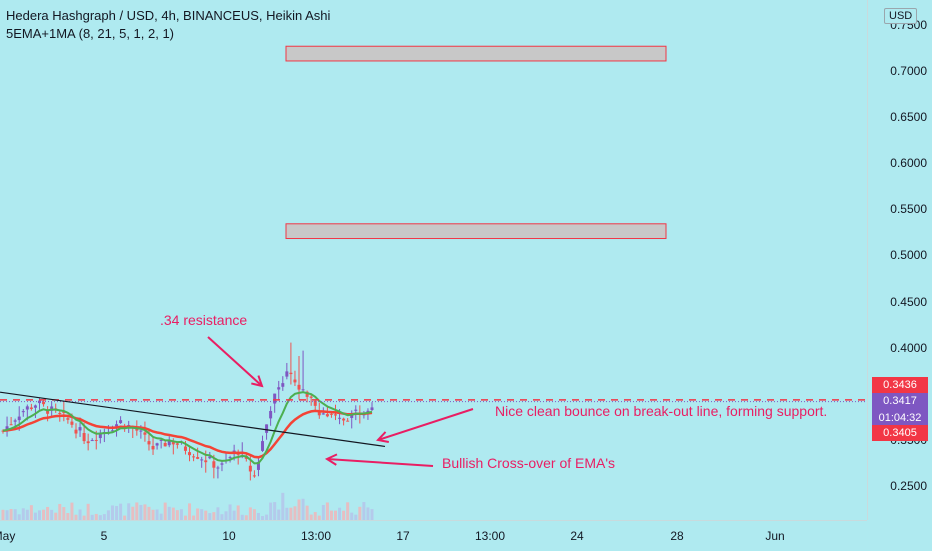 The height and width of the screenshot is (551, 932). Describe the element at coordinates (433, 535) in the screenshot. I see `time-axis: May 5 10 13:00 17 13:00 24 28 Jun` at that location.